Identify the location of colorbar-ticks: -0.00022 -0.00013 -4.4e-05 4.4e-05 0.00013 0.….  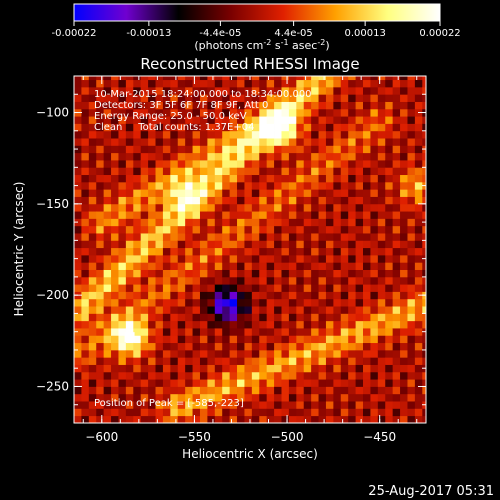
(256, 30).